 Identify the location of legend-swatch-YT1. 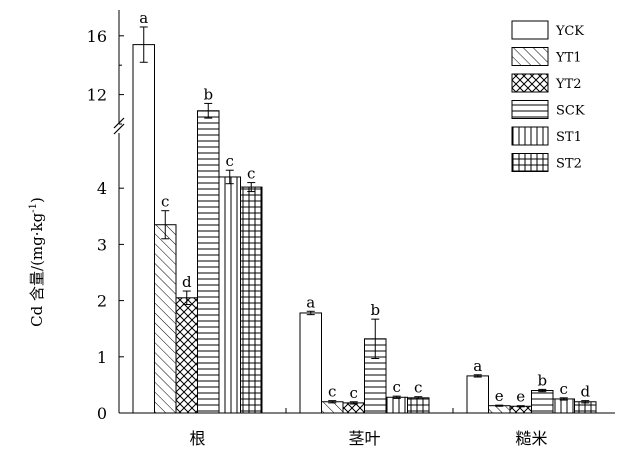
(530, 56).